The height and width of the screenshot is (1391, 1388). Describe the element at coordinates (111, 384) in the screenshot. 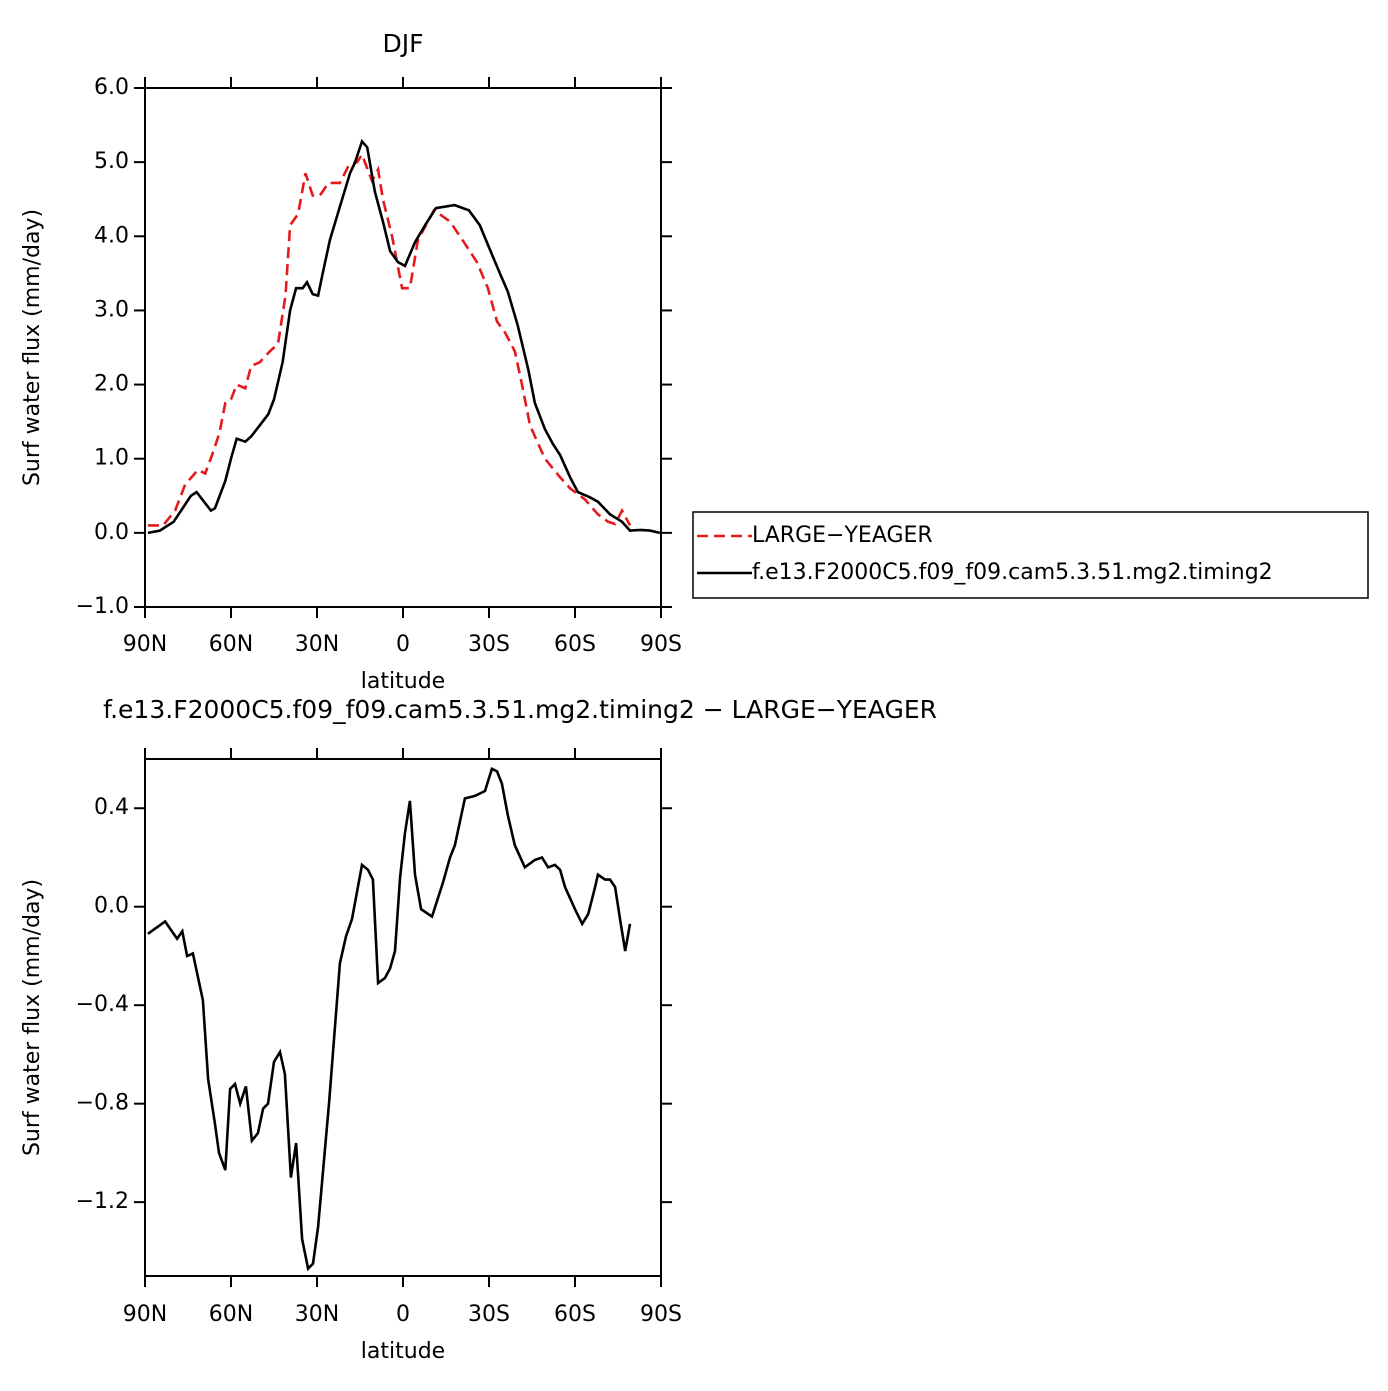

I see `y-tick-label: 2.0` at that location.